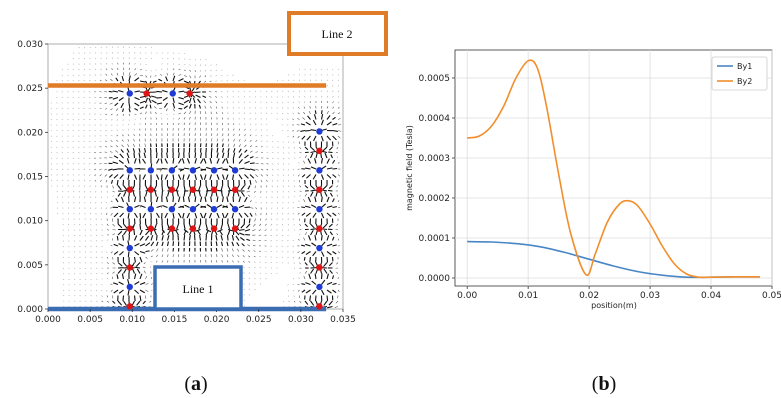 The height and width of the screenshot is (398, 781). I want to click on x-tick-label: 0.01, so click(528, 296).